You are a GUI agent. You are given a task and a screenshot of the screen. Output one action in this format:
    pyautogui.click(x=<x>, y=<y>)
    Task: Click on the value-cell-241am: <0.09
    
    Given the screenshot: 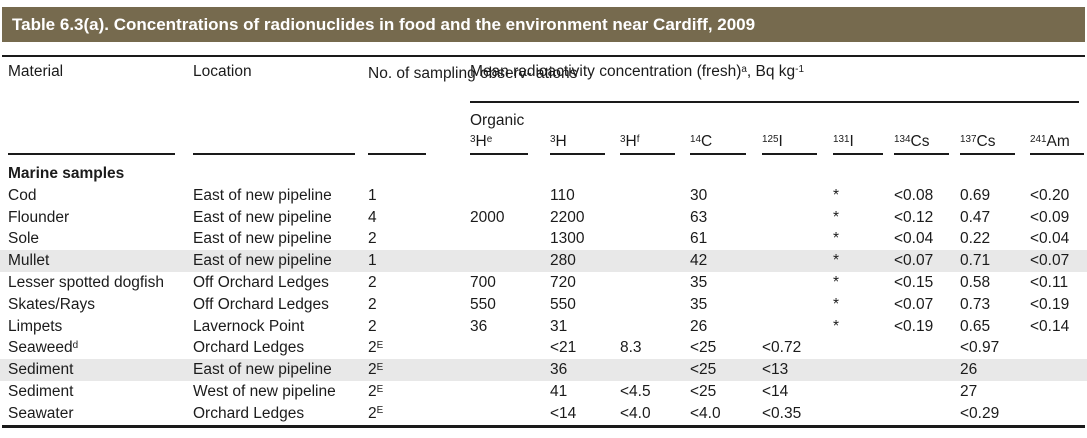 What is the action you would take?
    pyautogui.click(x=1050, y=217)
    